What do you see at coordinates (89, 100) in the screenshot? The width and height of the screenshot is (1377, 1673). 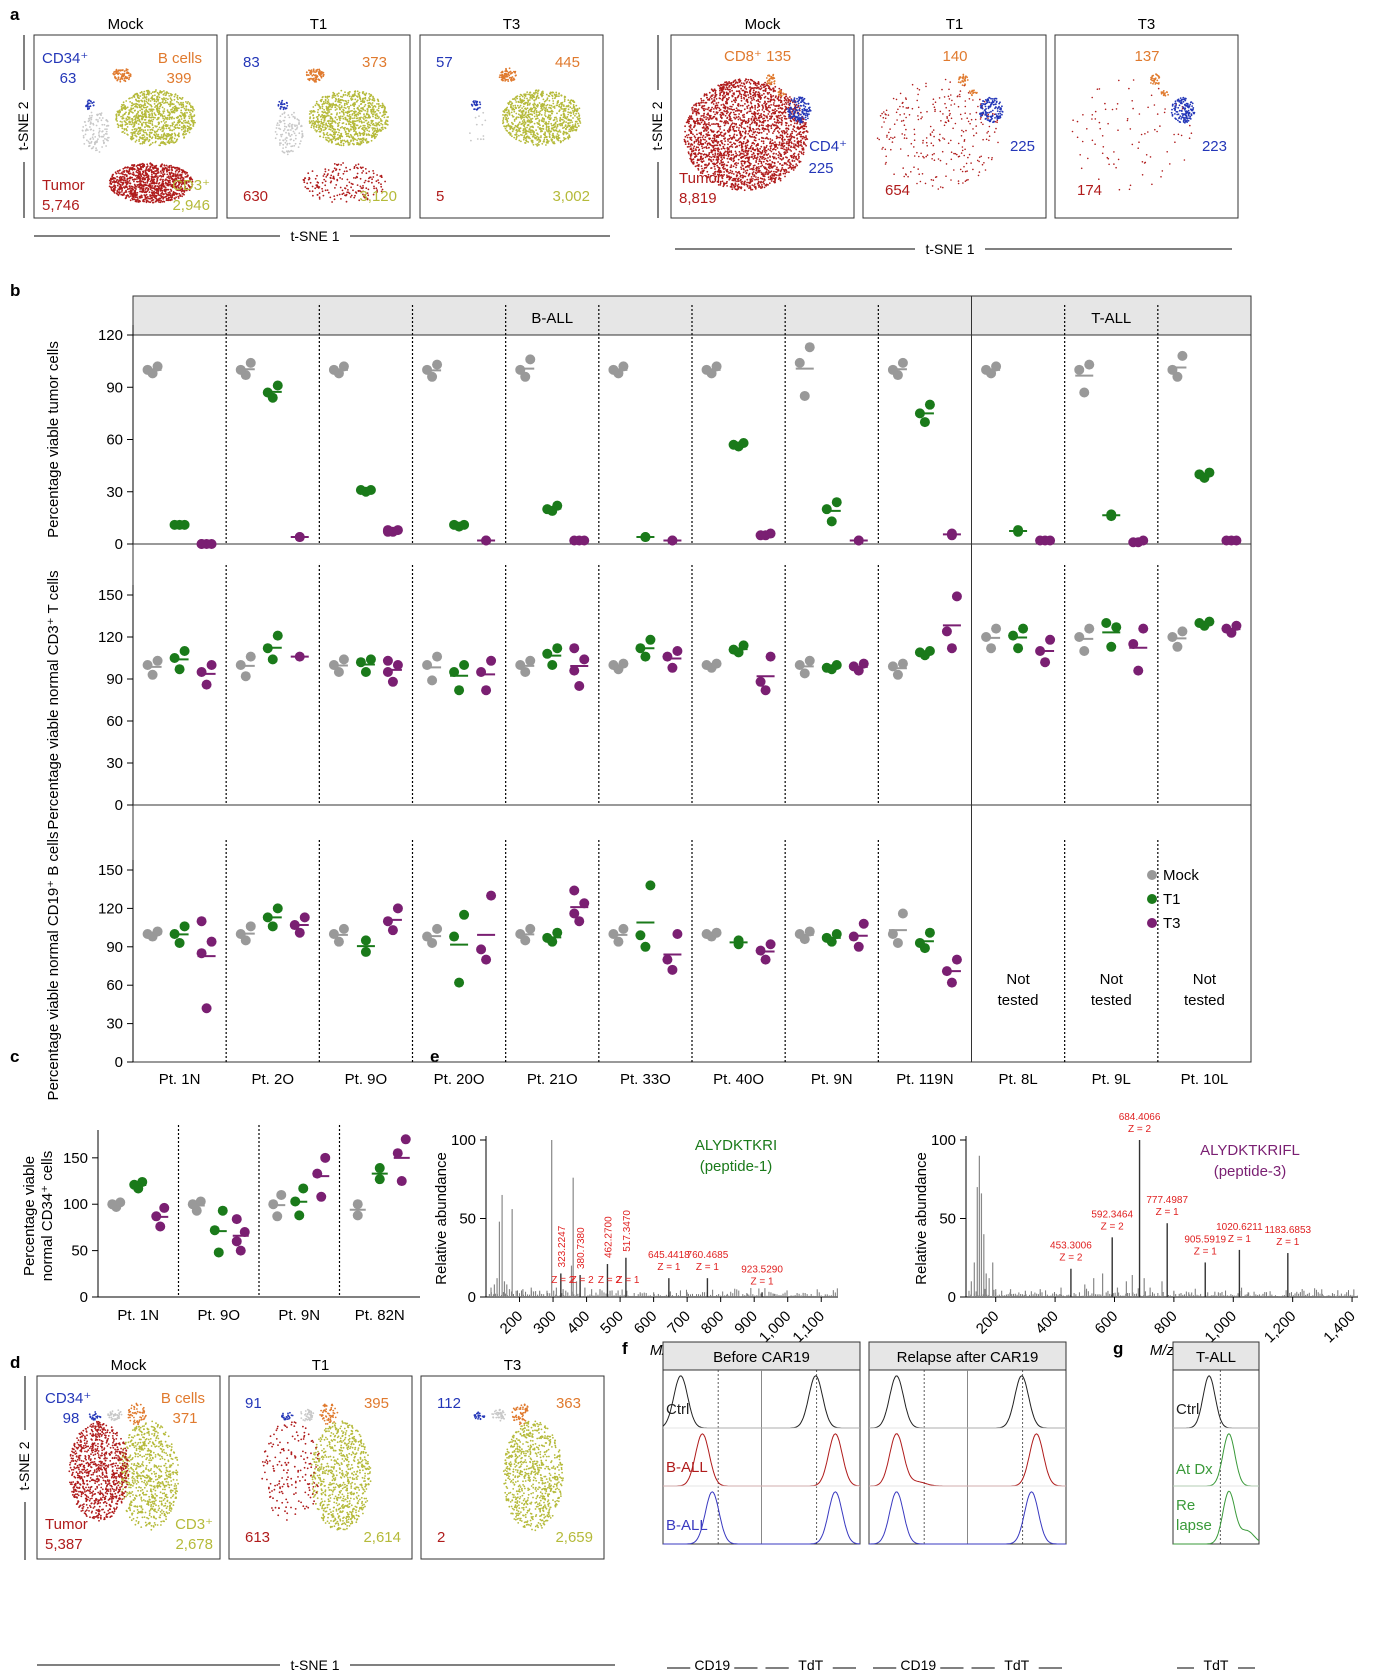 I see `cd34-cloud` at bounding box center [89, 100].